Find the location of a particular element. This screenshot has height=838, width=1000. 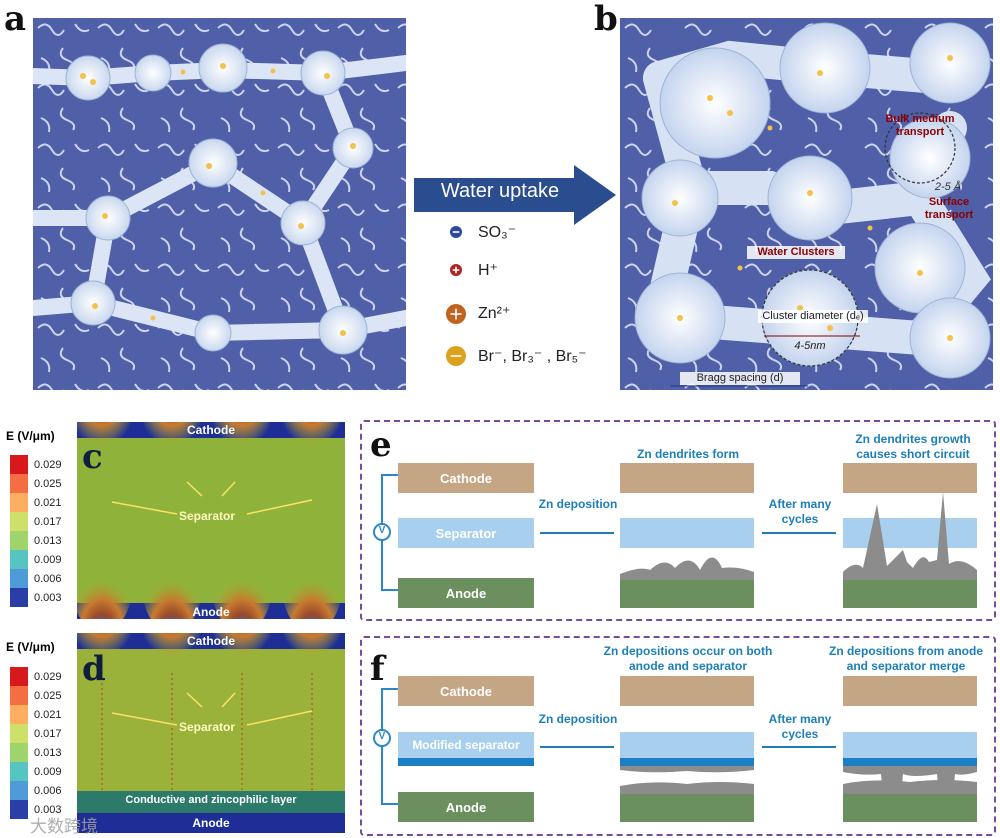

step-zn-deposition-f: Zn deposition is located at coordinates (578, 719).